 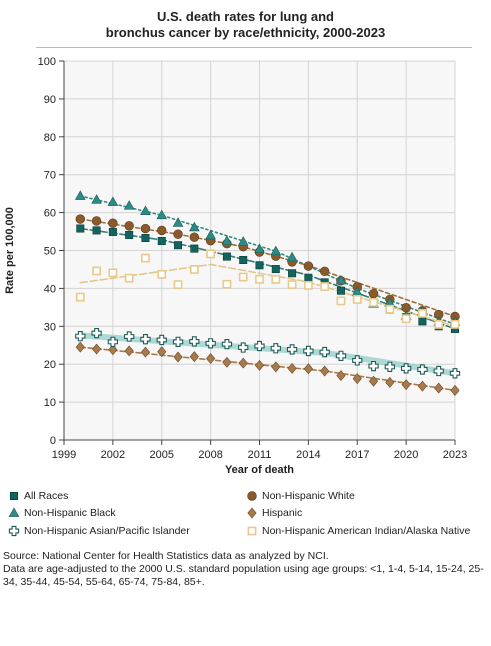 What do you see at coordinates (50, 138) in the screenshot?
I see `y-tick-label: 80` at bounding box center [50, 138].